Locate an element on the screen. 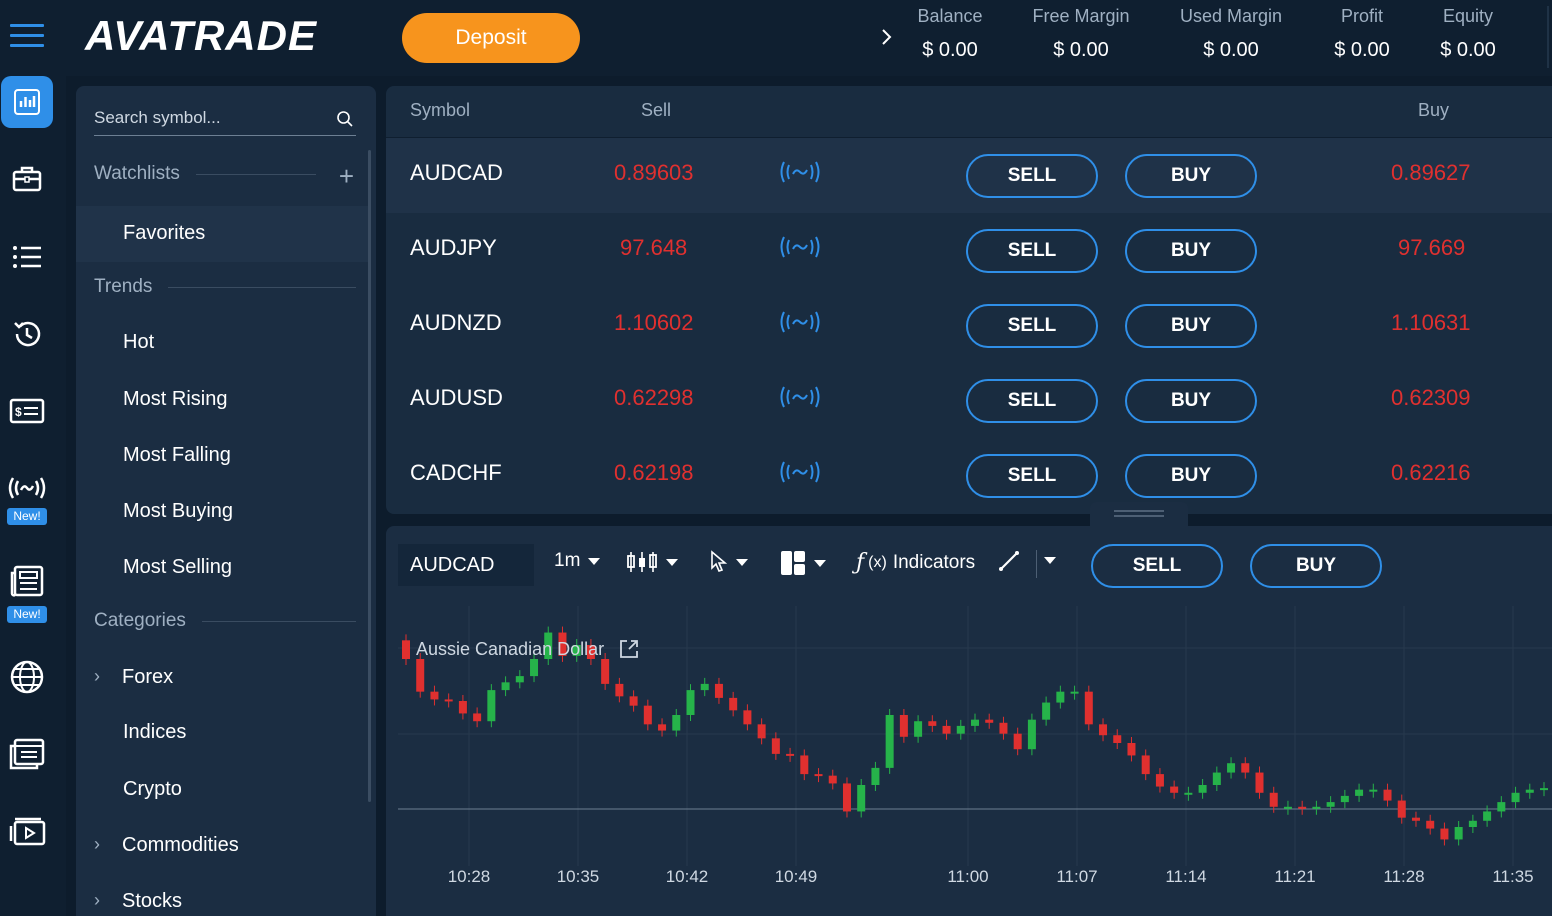 Image resolution: width=1552 pixels, height=916 pixels. browser-icon is located at coordinates (27, 754).